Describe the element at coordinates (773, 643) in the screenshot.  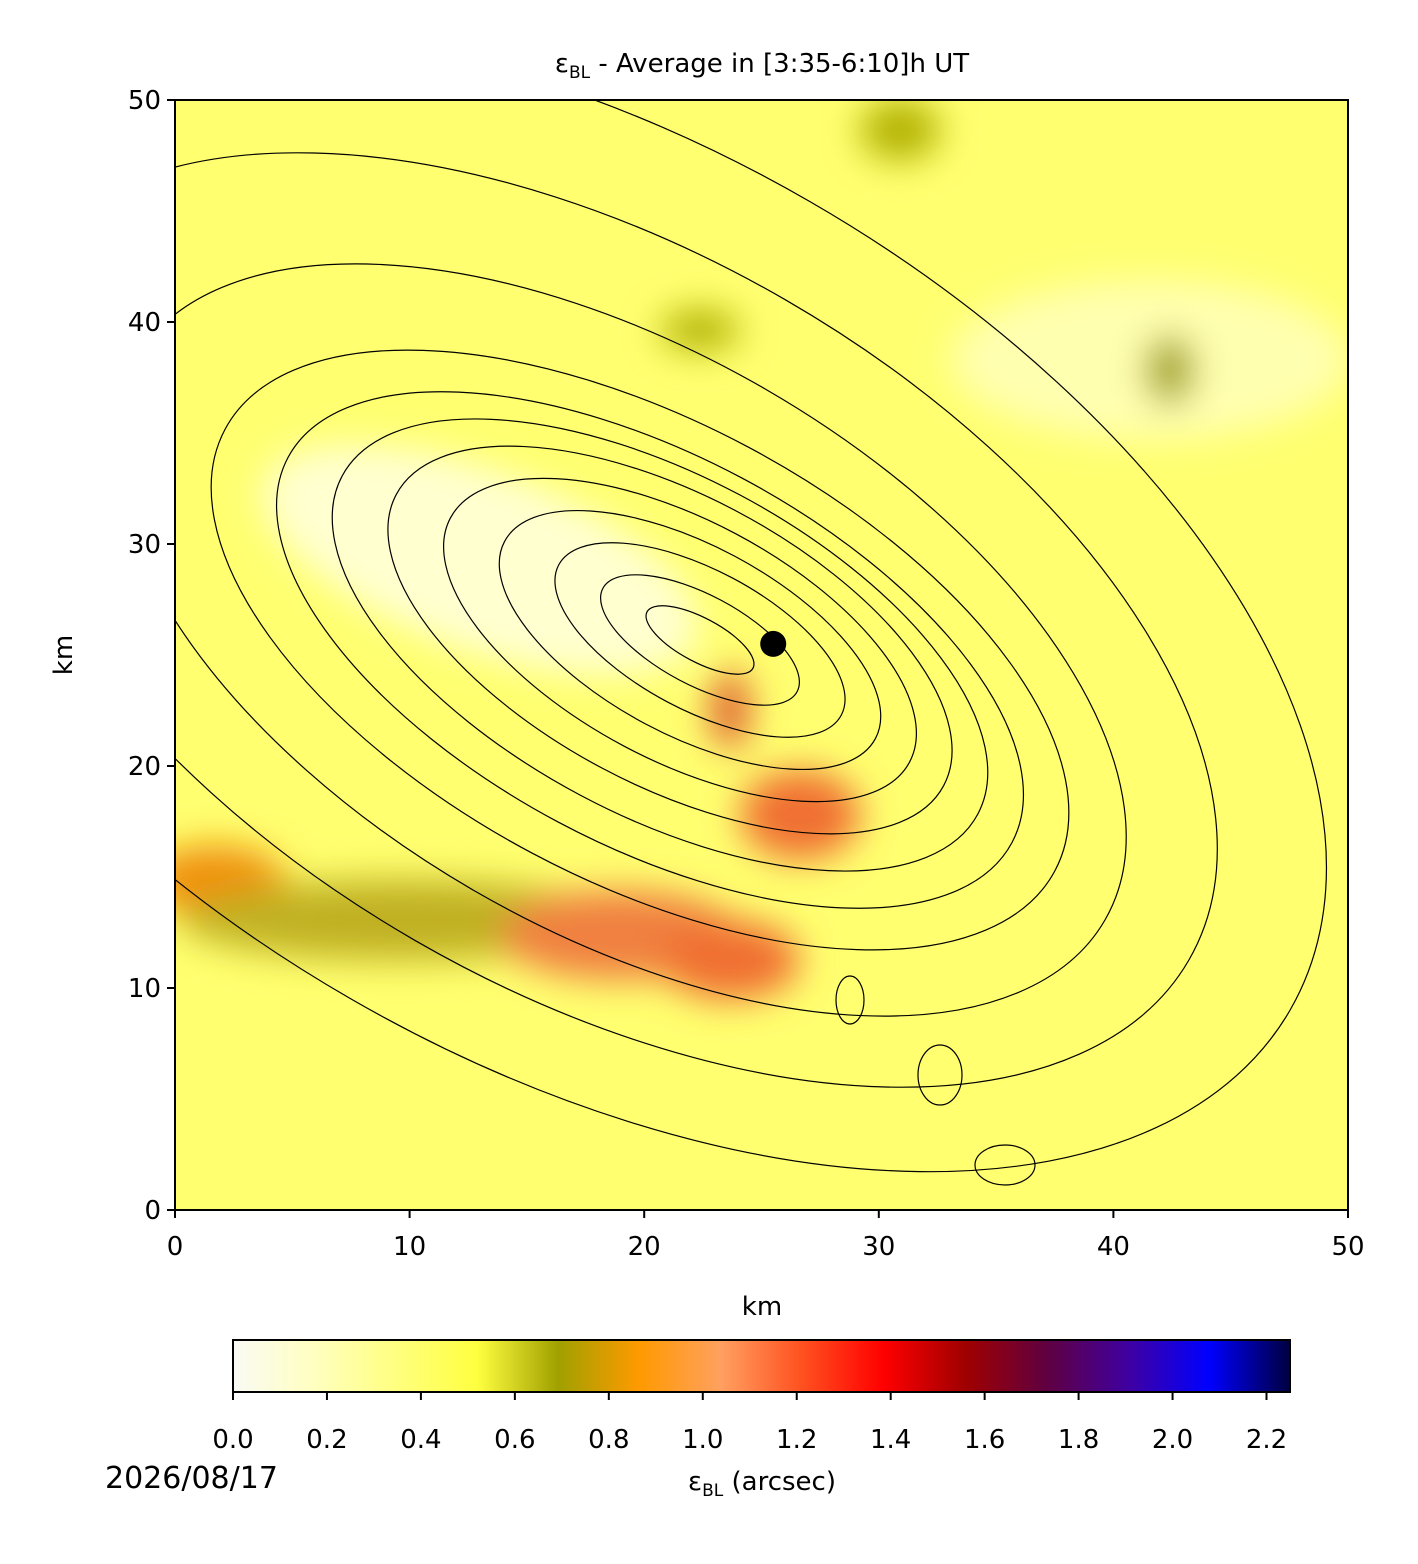
I see `site-marker` at that location.